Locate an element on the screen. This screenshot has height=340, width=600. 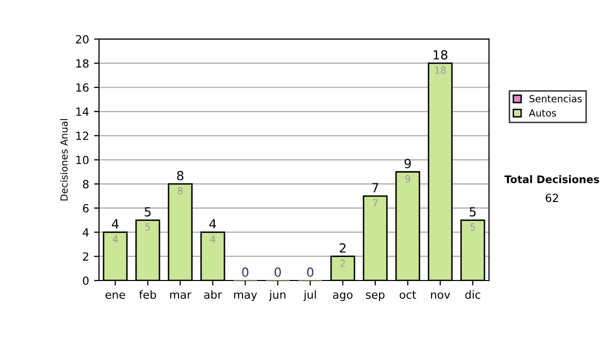
data-label: 8 is located at coordinates (180, 190).